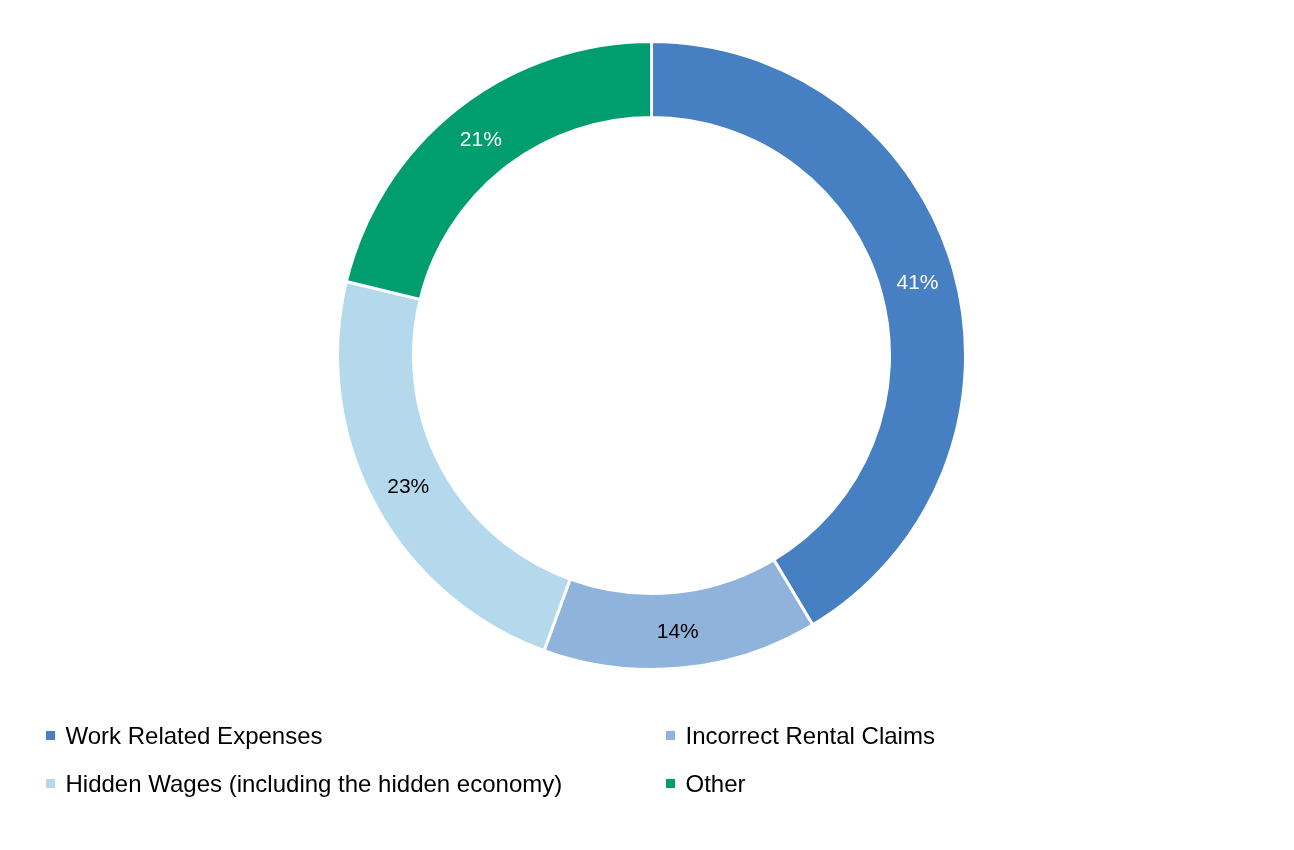 The image size is (1294, 850). What do you see at coordinates (677, 630) in the screenshot?
I see `data-label: 14%` at bounding box center [677, 630].